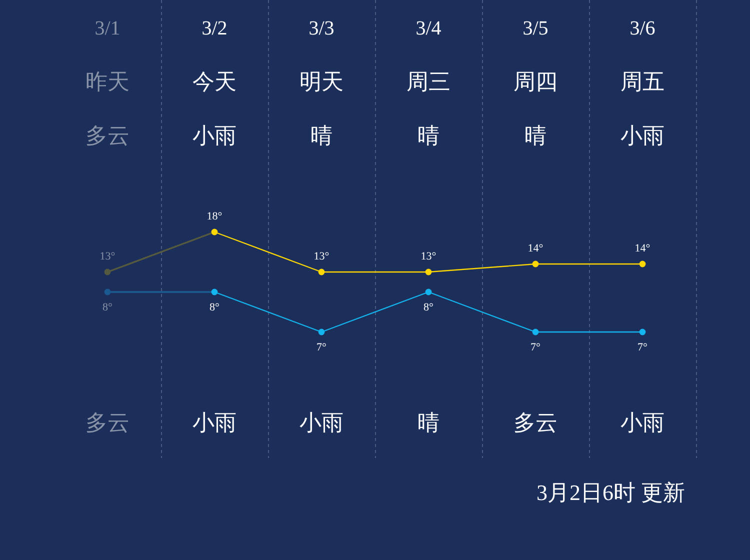 This screenshot has height=560, width=750. Describe the element at coordinates (214, 216) in the screenshot. I see `data-label: 18°` at that location.